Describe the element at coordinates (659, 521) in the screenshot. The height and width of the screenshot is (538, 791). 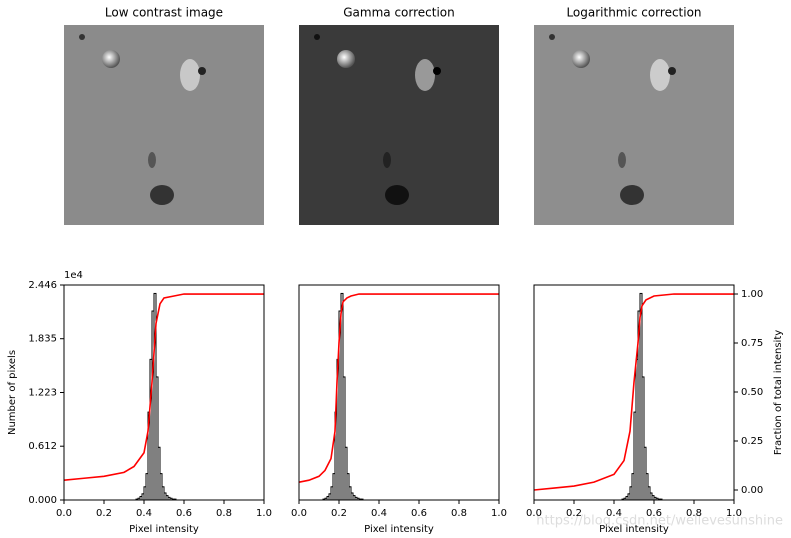
I see `watermark: https://blog.csdn.net/wellevesunshine` at that location.